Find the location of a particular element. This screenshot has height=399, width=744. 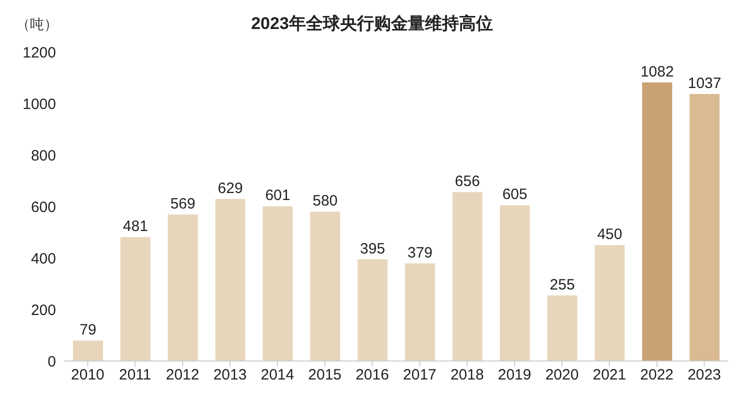

data-label: 1082 is located at coordinates (657, 71).